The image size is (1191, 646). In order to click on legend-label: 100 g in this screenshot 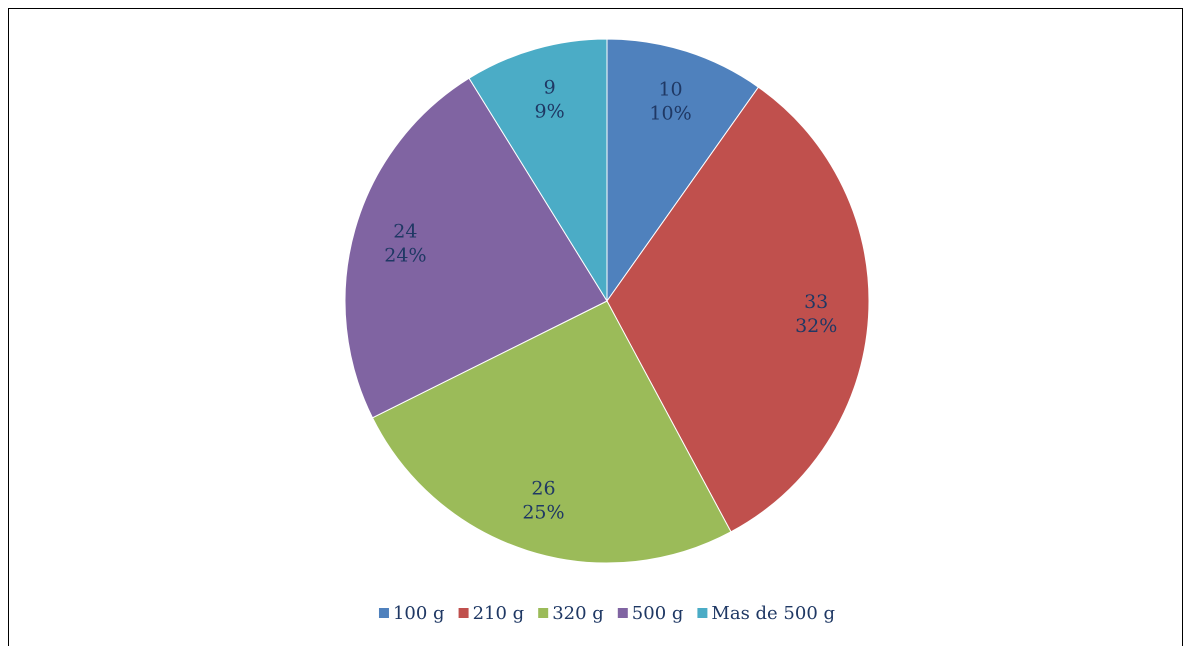, I will do `click(419, 613)`.